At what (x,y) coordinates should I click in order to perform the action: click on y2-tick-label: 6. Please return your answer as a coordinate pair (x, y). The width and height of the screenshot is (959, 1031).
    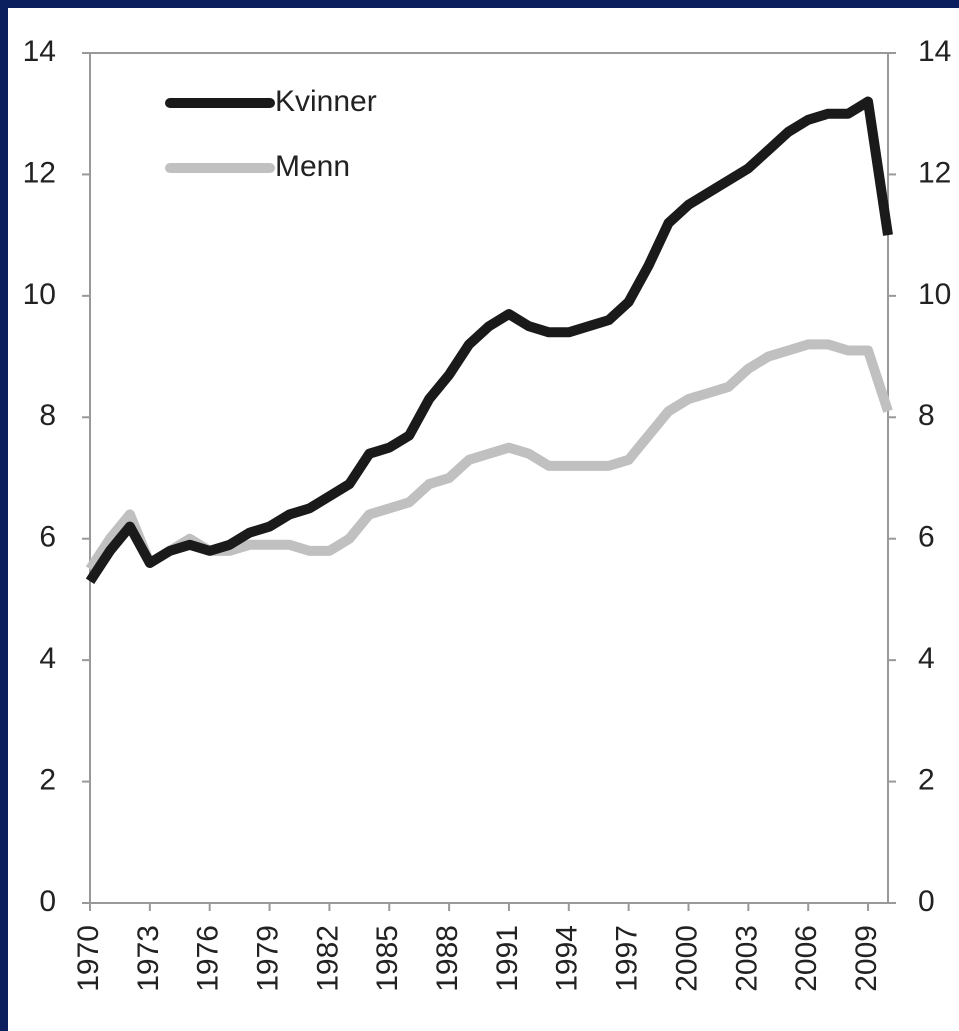
    Looking at the image, I should click on (926, 537).